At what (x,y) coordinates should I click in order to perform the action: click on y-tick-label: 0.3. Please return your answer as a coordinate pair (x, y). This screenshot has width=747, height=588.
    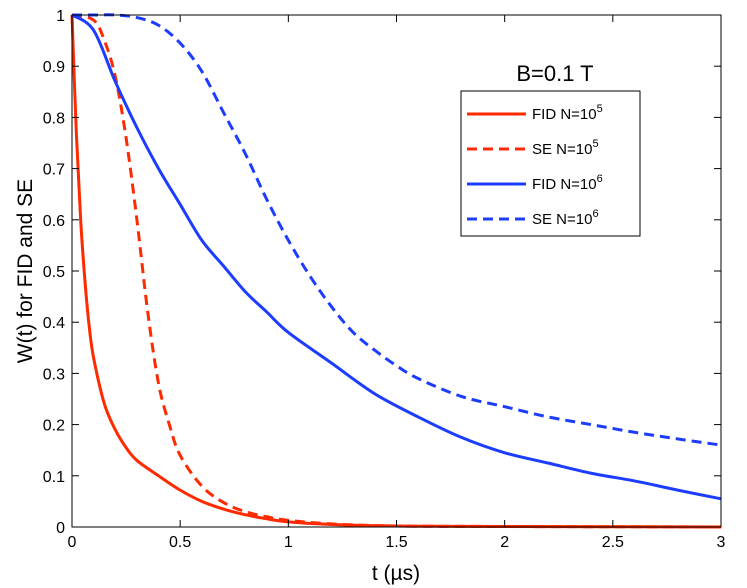
    Looking at the image, I should click on (54, 374).